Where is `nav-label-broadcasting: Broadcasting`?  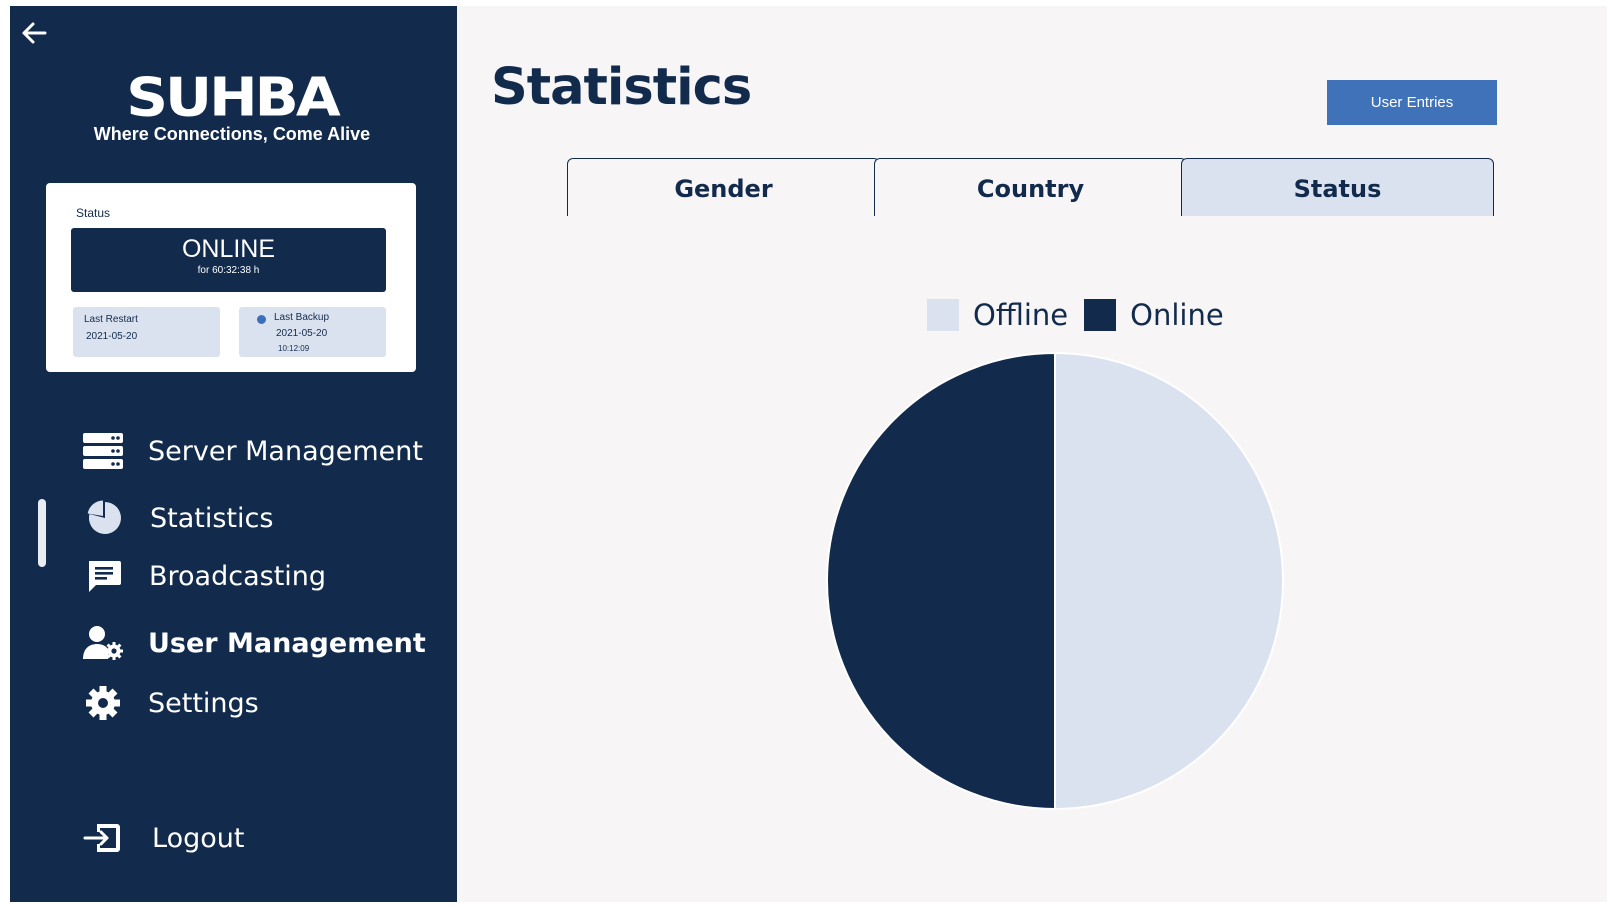
nav-label-broadcasting: Broadcasting is located at coordinates (238, 576).